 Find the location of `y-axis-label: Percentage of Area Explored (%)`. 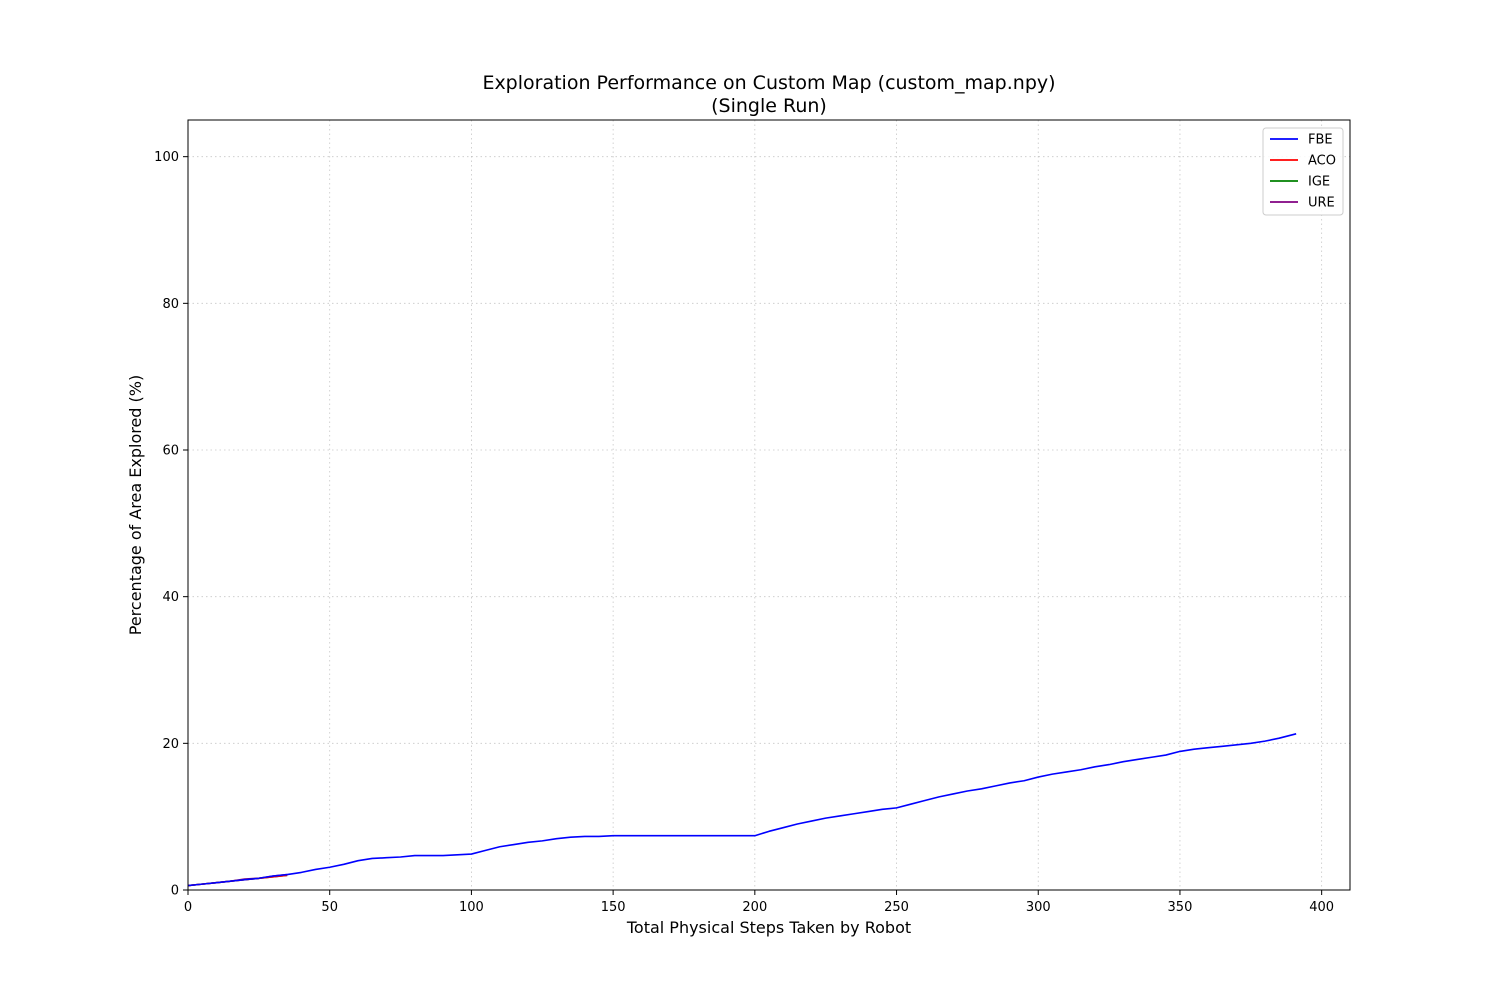

y-axis-label: Percentage of Area Explored (%) is located at coordinates (135, 505).